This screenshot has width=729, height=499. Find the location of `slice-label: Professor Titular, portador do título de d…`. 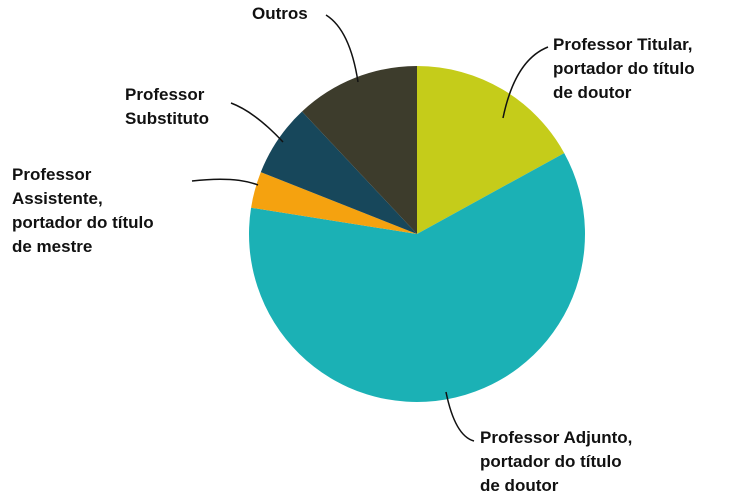

slice-label: Professor Titular, portador do título de d… is located at coordinates (624, 68).